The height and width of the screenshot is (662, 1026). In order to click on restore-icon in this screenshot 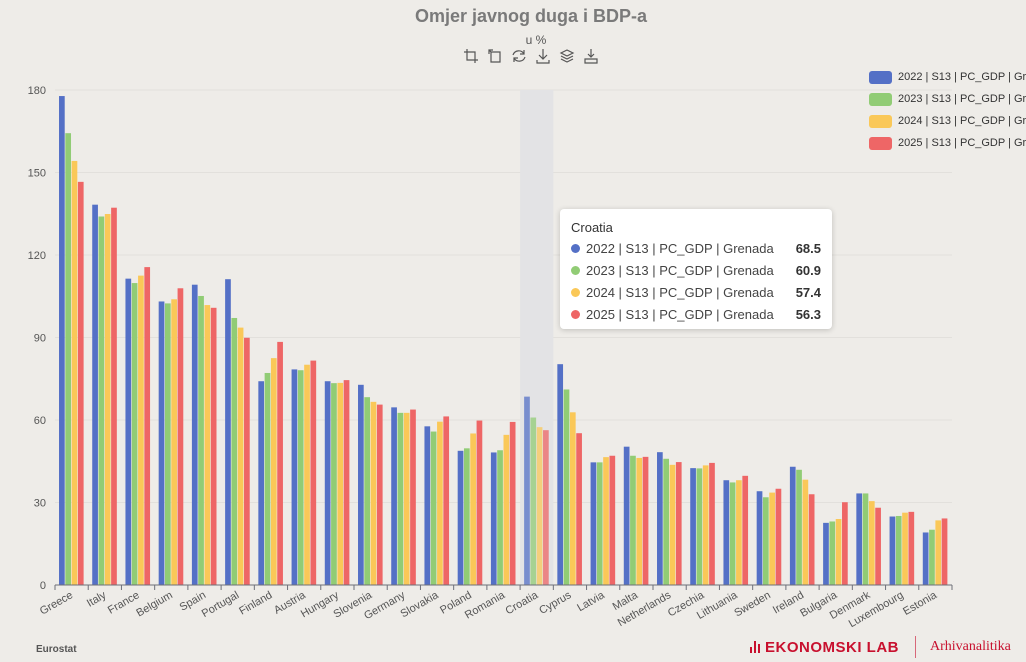, I will do `click(519, 56)`.